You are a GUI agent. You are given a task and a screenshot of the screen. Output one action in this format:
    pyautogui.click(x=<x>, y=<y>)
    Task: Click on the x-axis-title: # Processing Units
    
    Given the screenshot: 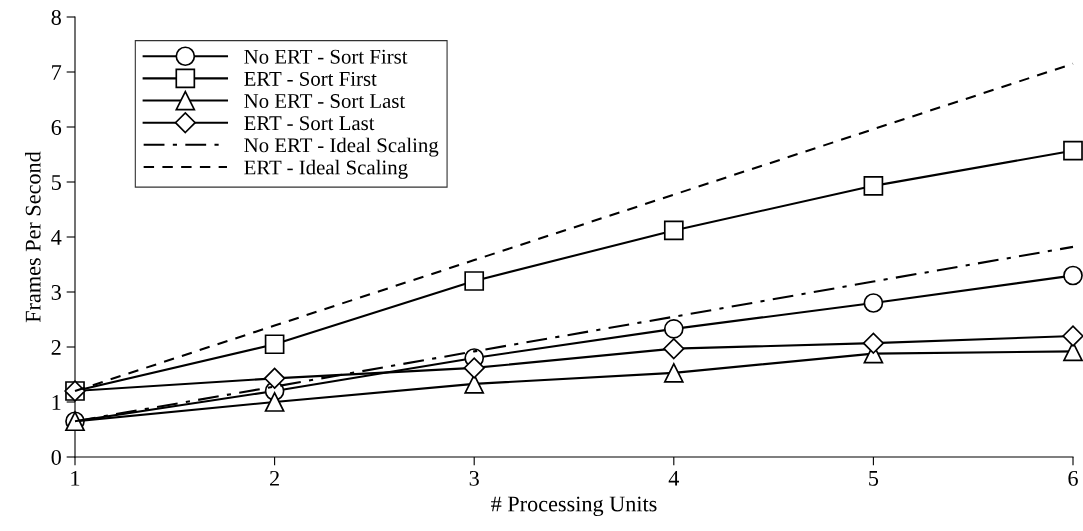 What is the action you would take?
    pyautogui.click(x=574, y=506)
    